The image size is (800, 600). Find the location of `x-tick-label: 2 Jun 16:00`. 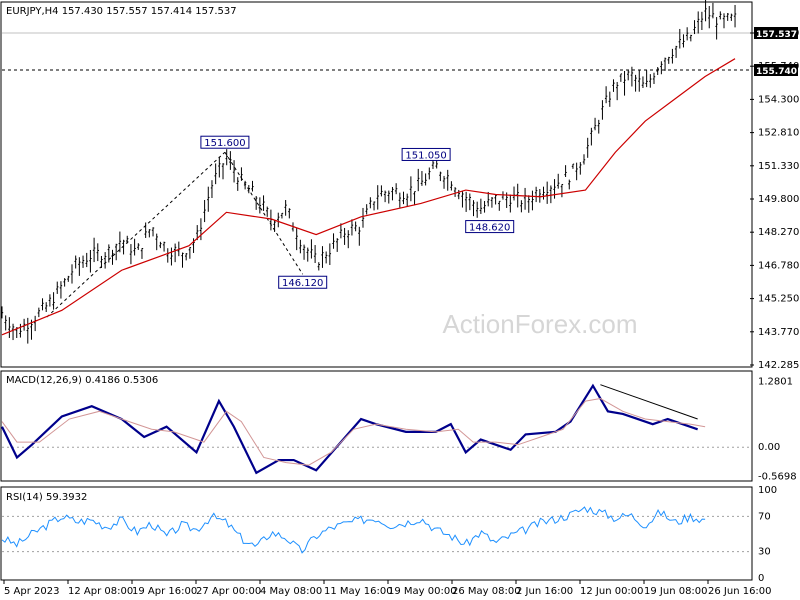

x-tick-label: 2 Jun 16:00 is located at coordinates (544, 591).